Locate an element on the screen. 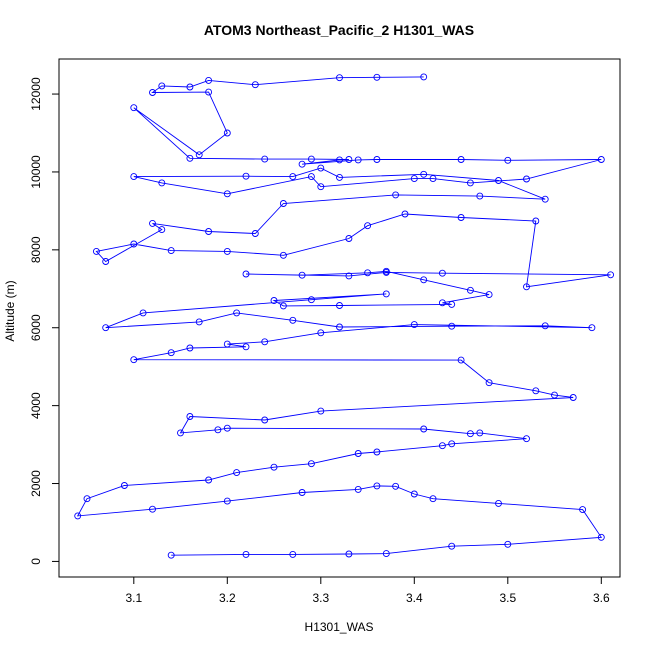 Image resolution: width=650 pixels, height=650 pixels. y-tick-label: 10000 is located at coordinates (36, 172).